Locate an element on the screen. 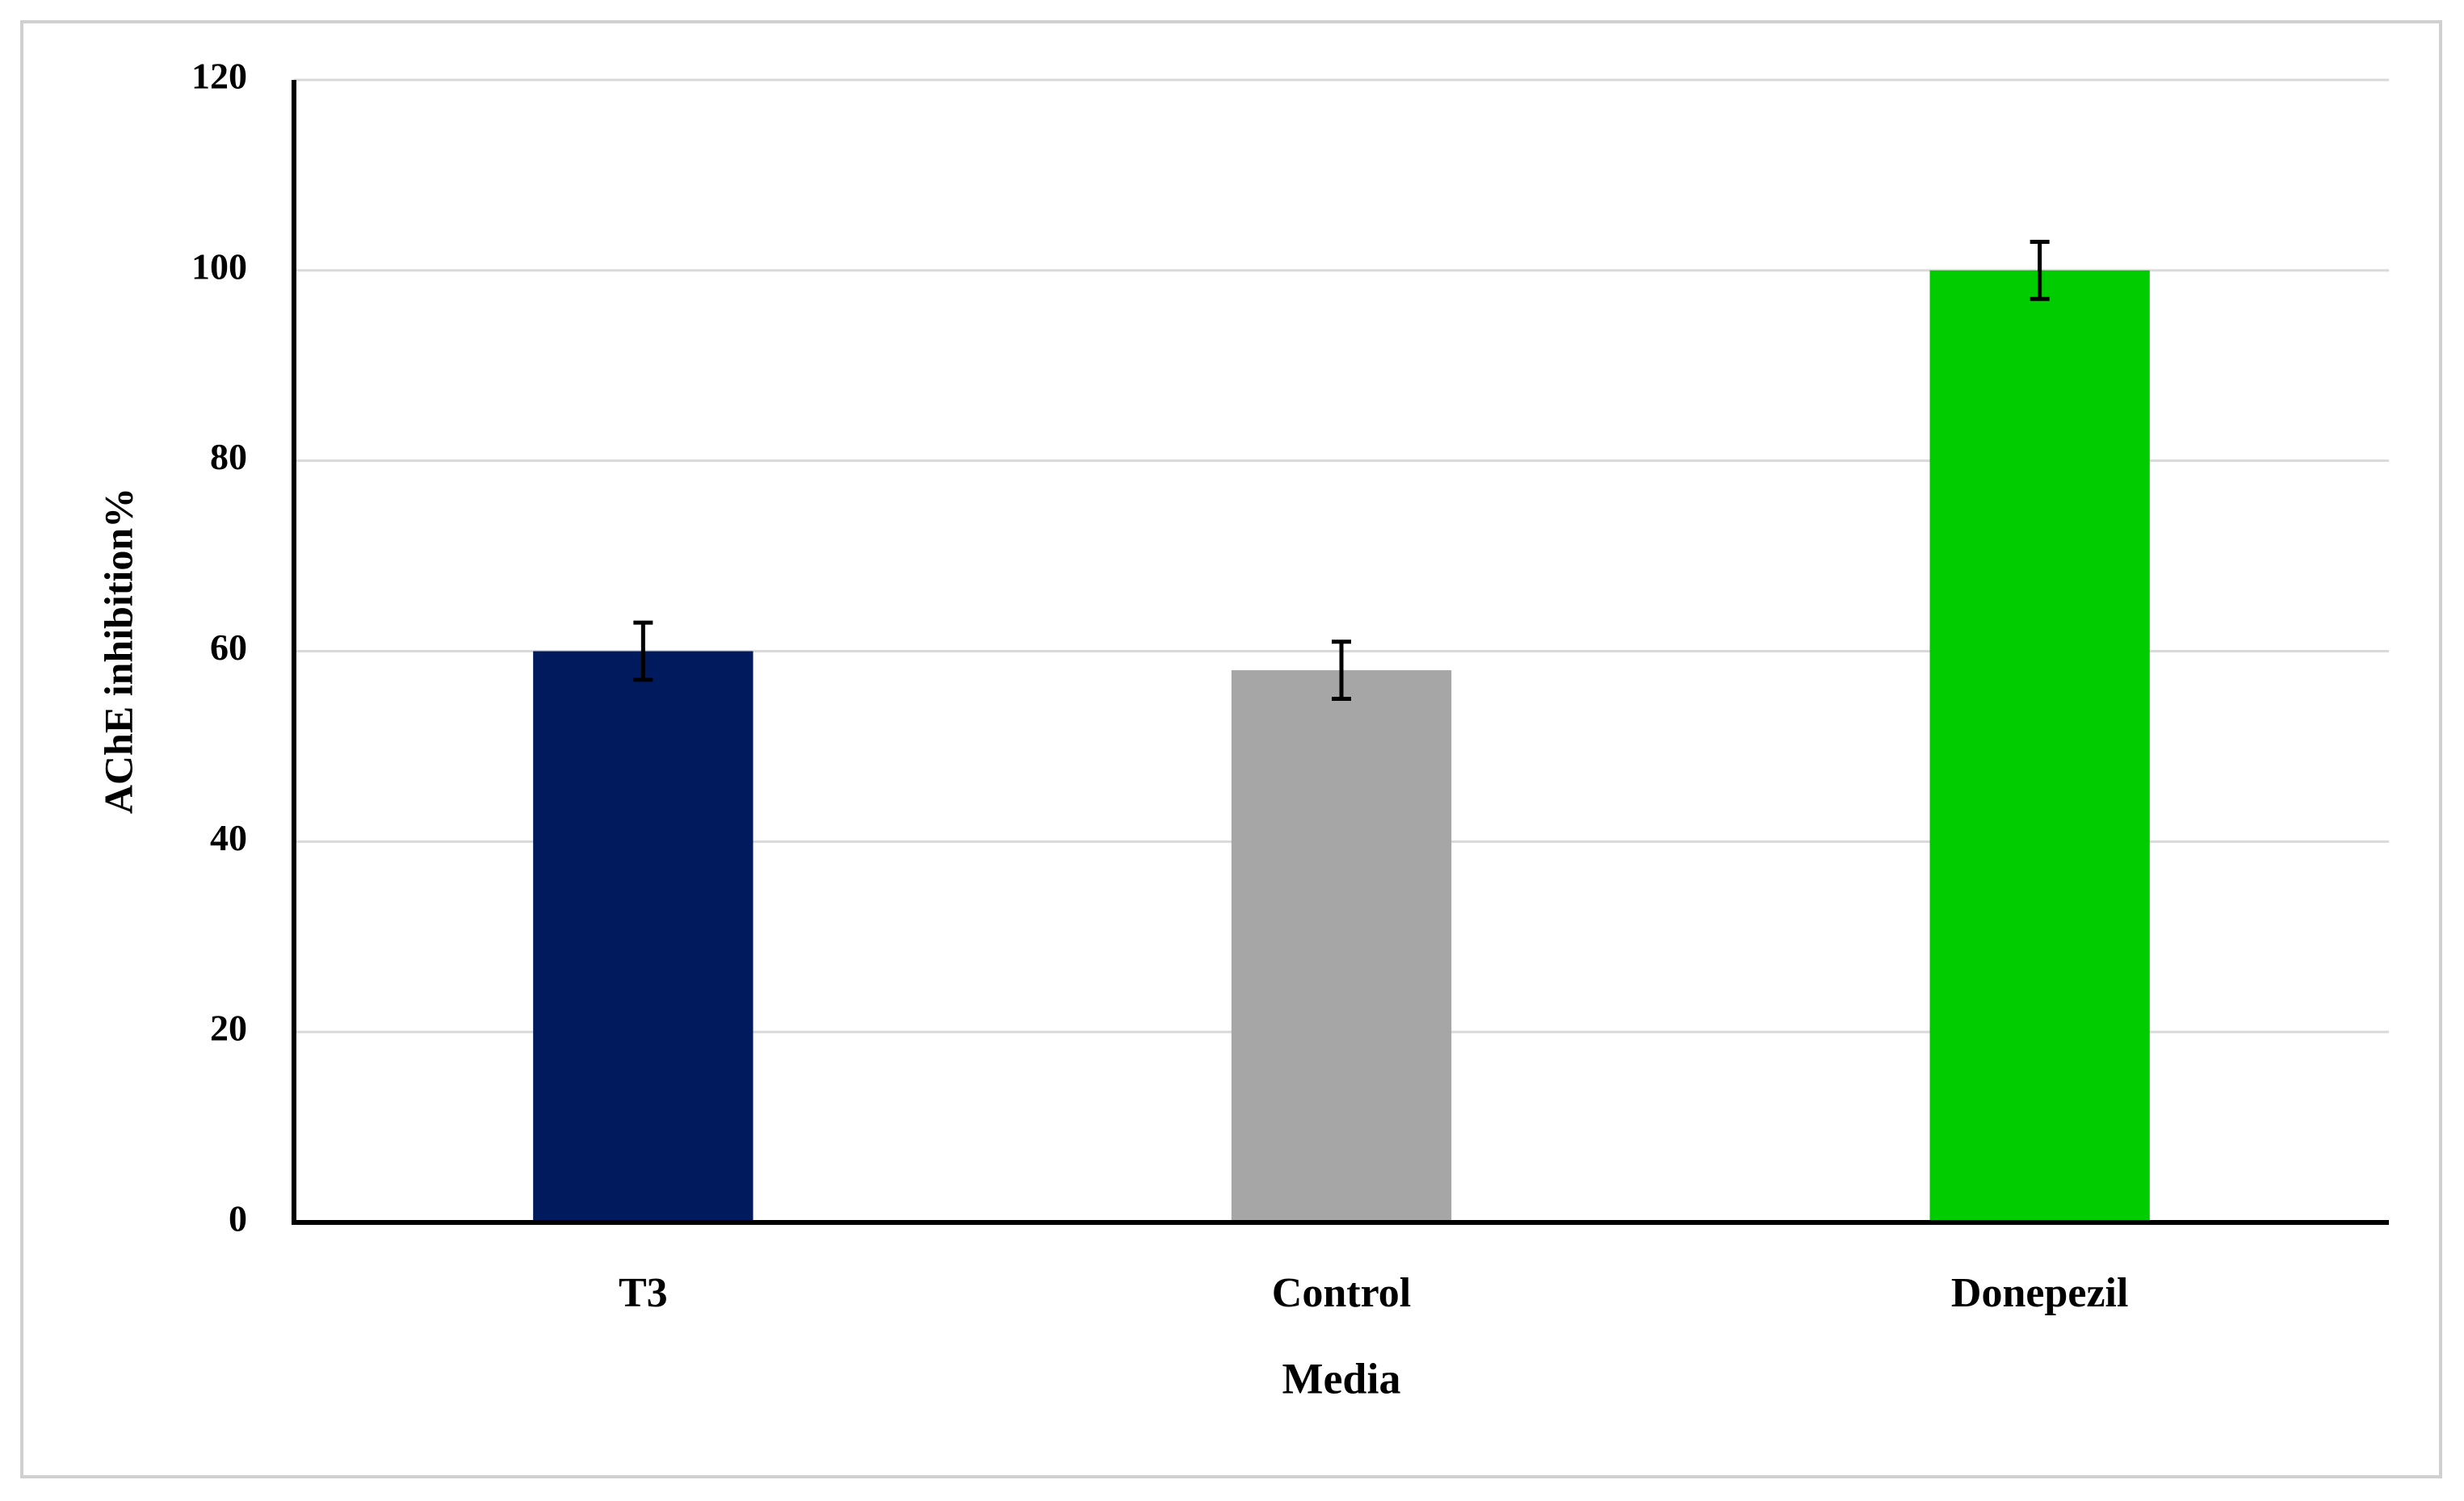 The height and width of the screenshot is (1501, 2464). x-tick-label: Control is located at coordinates (1341, 1293).